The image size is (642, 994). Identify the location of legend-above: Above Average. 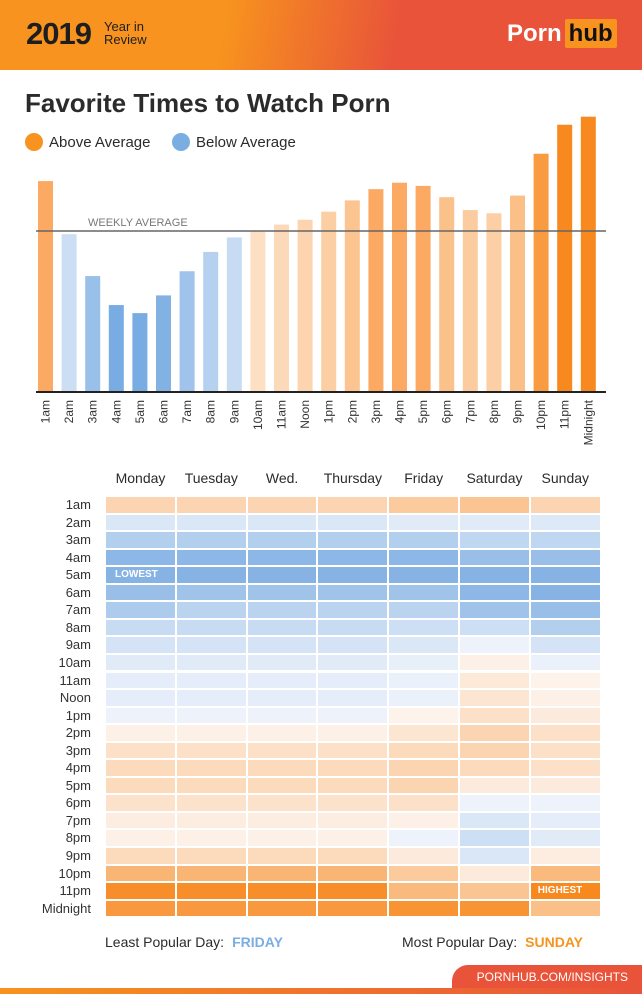
(87, 142).